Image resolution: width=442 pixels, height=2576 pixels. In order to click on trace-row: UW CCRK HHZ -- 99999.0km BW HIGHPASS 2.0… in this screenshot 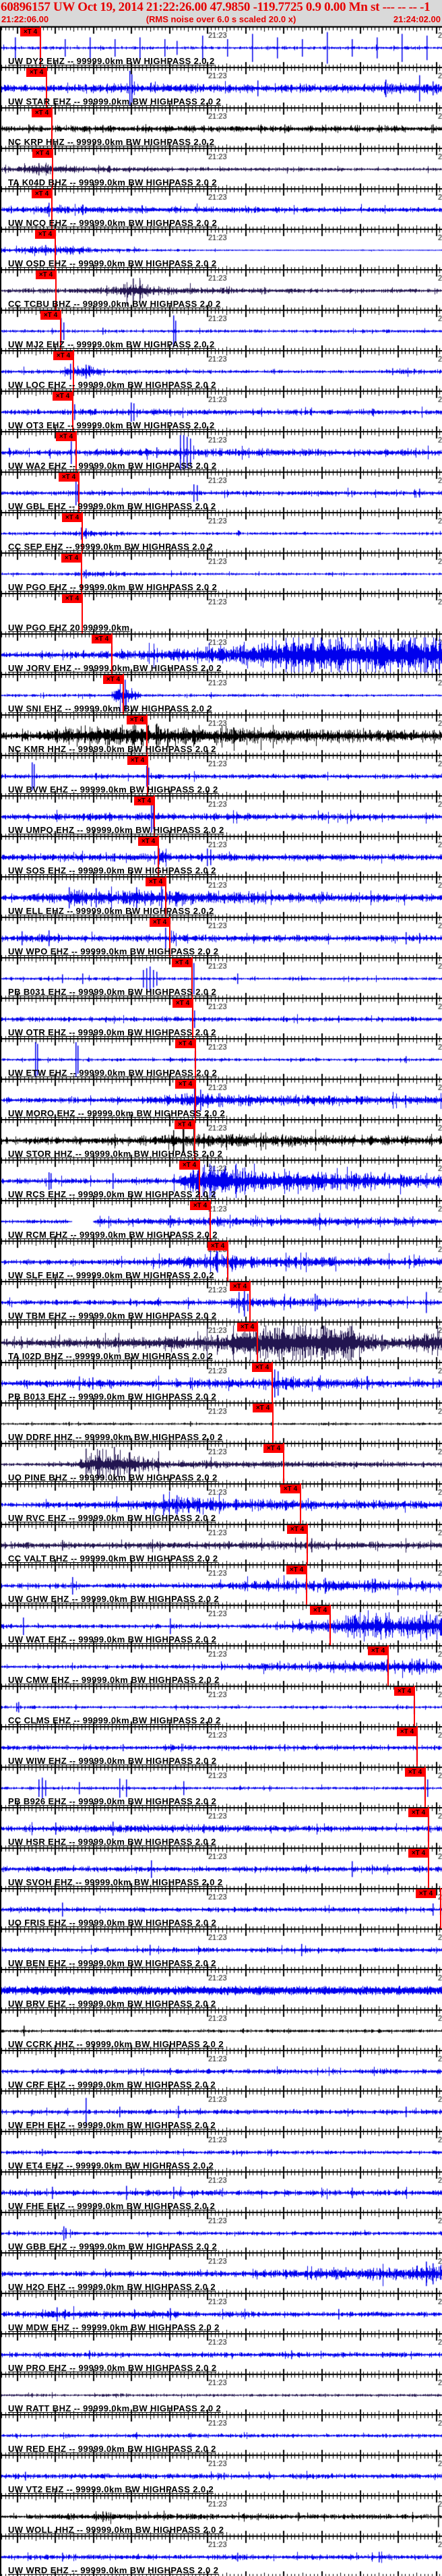, I will do `click(222, 2029)`.